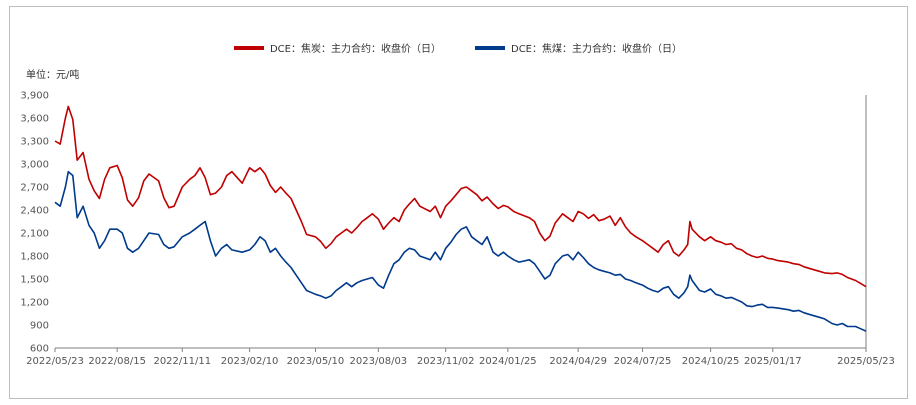 The height and width of the screenshot is (405, 916). Describe the element at coordinates (34, 165) in the screenshot. I see `y-tick-label: 3,000` at that location.